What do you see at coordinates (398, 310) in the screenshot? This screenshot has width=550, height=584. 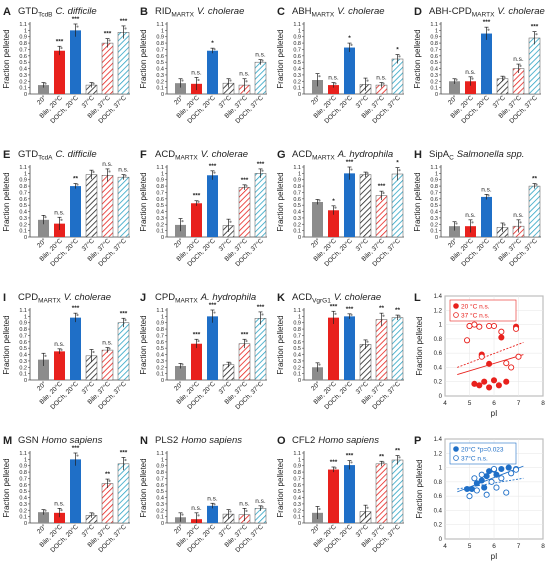 I see `significance-label: **` at bounding box center [398, 310].